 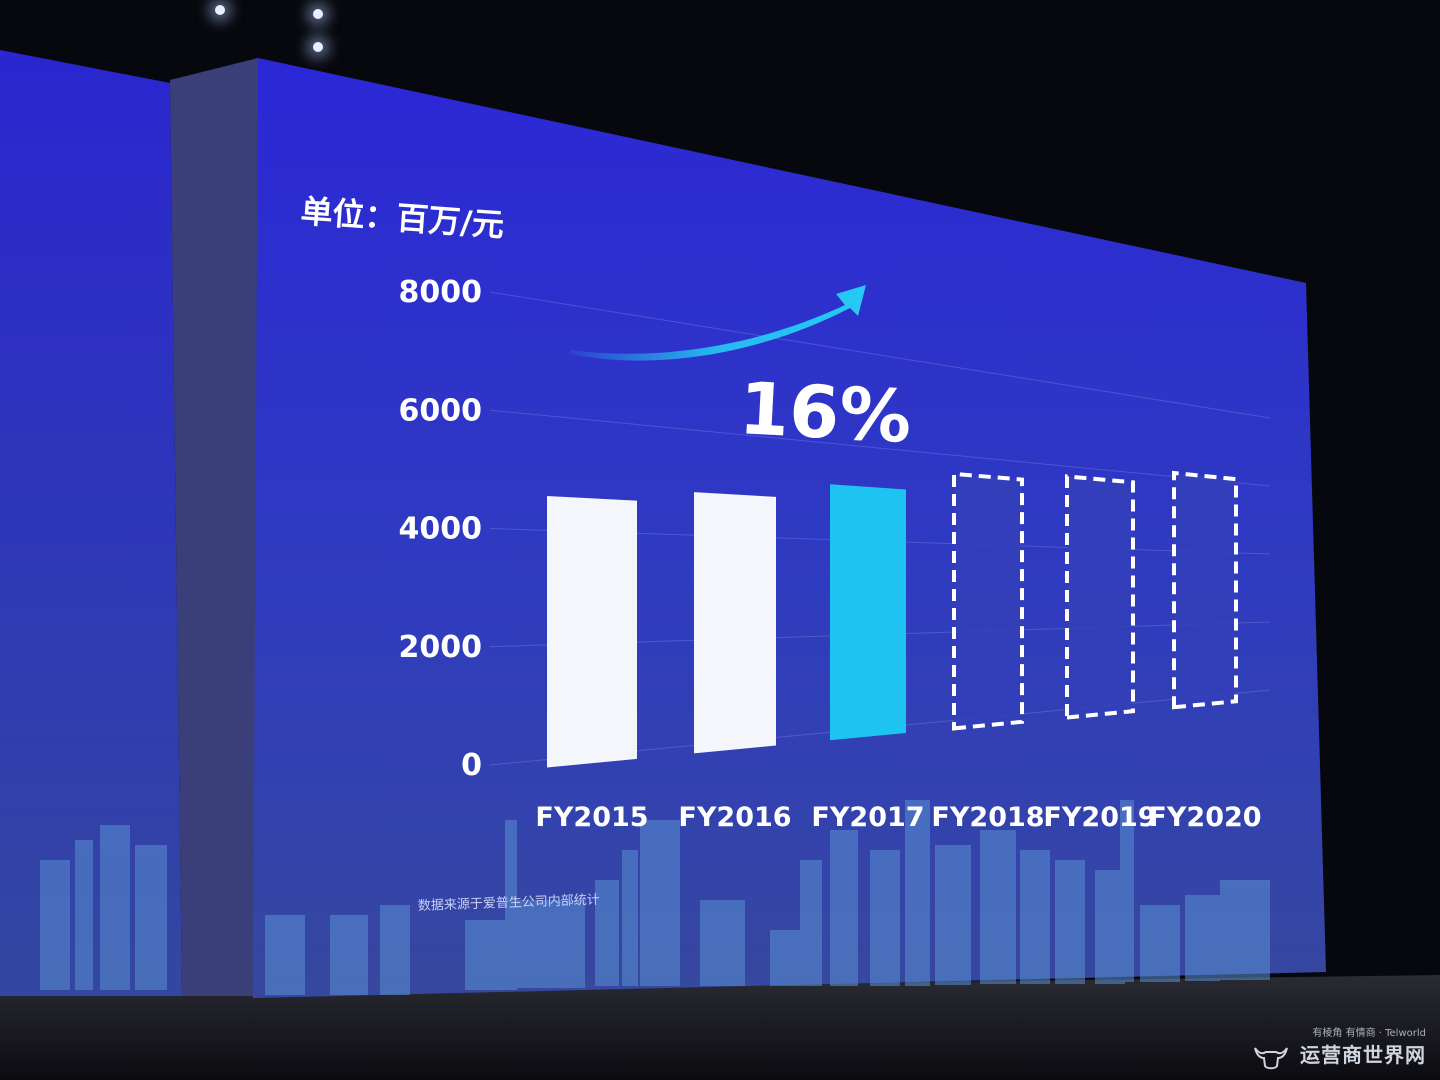 What do you see at coordinates (1205, 590) in the screenshot?
I see `bar-fy2020` at bounding box center [1205, 590].